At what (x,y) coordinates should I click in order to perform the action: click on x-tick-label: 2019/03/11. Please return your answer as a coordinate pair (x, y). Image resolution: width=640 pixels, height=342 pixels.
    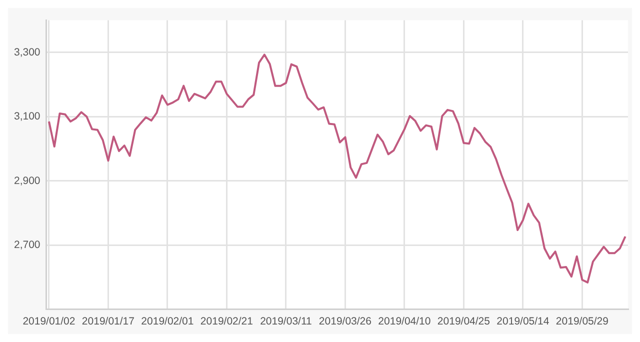
    Looking at the image, I should click on (286, 322).